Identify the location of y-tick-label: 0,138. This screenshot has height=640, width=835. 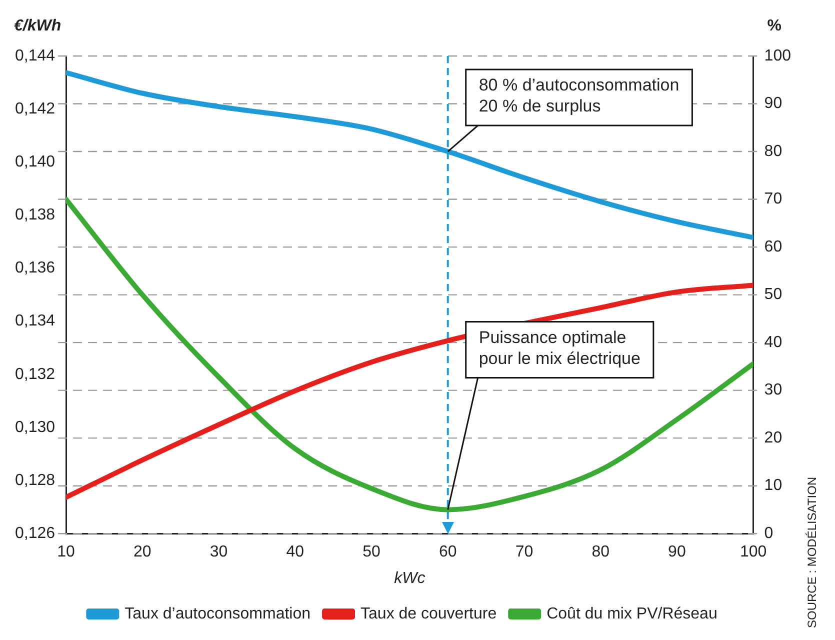
(35, 215).